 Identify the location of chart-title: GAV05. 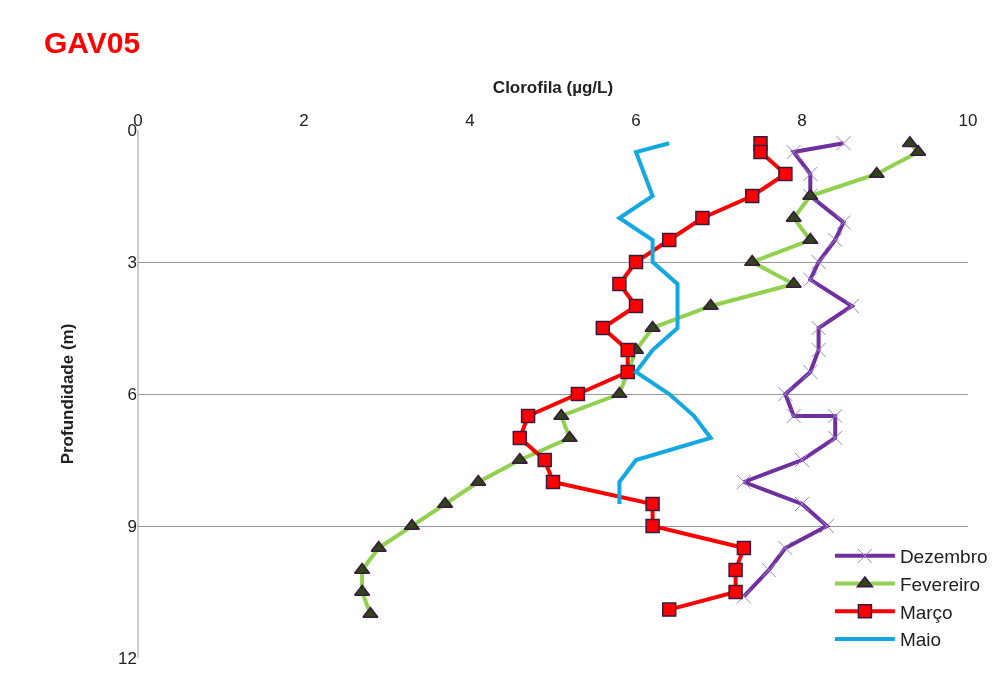
(92, 42).